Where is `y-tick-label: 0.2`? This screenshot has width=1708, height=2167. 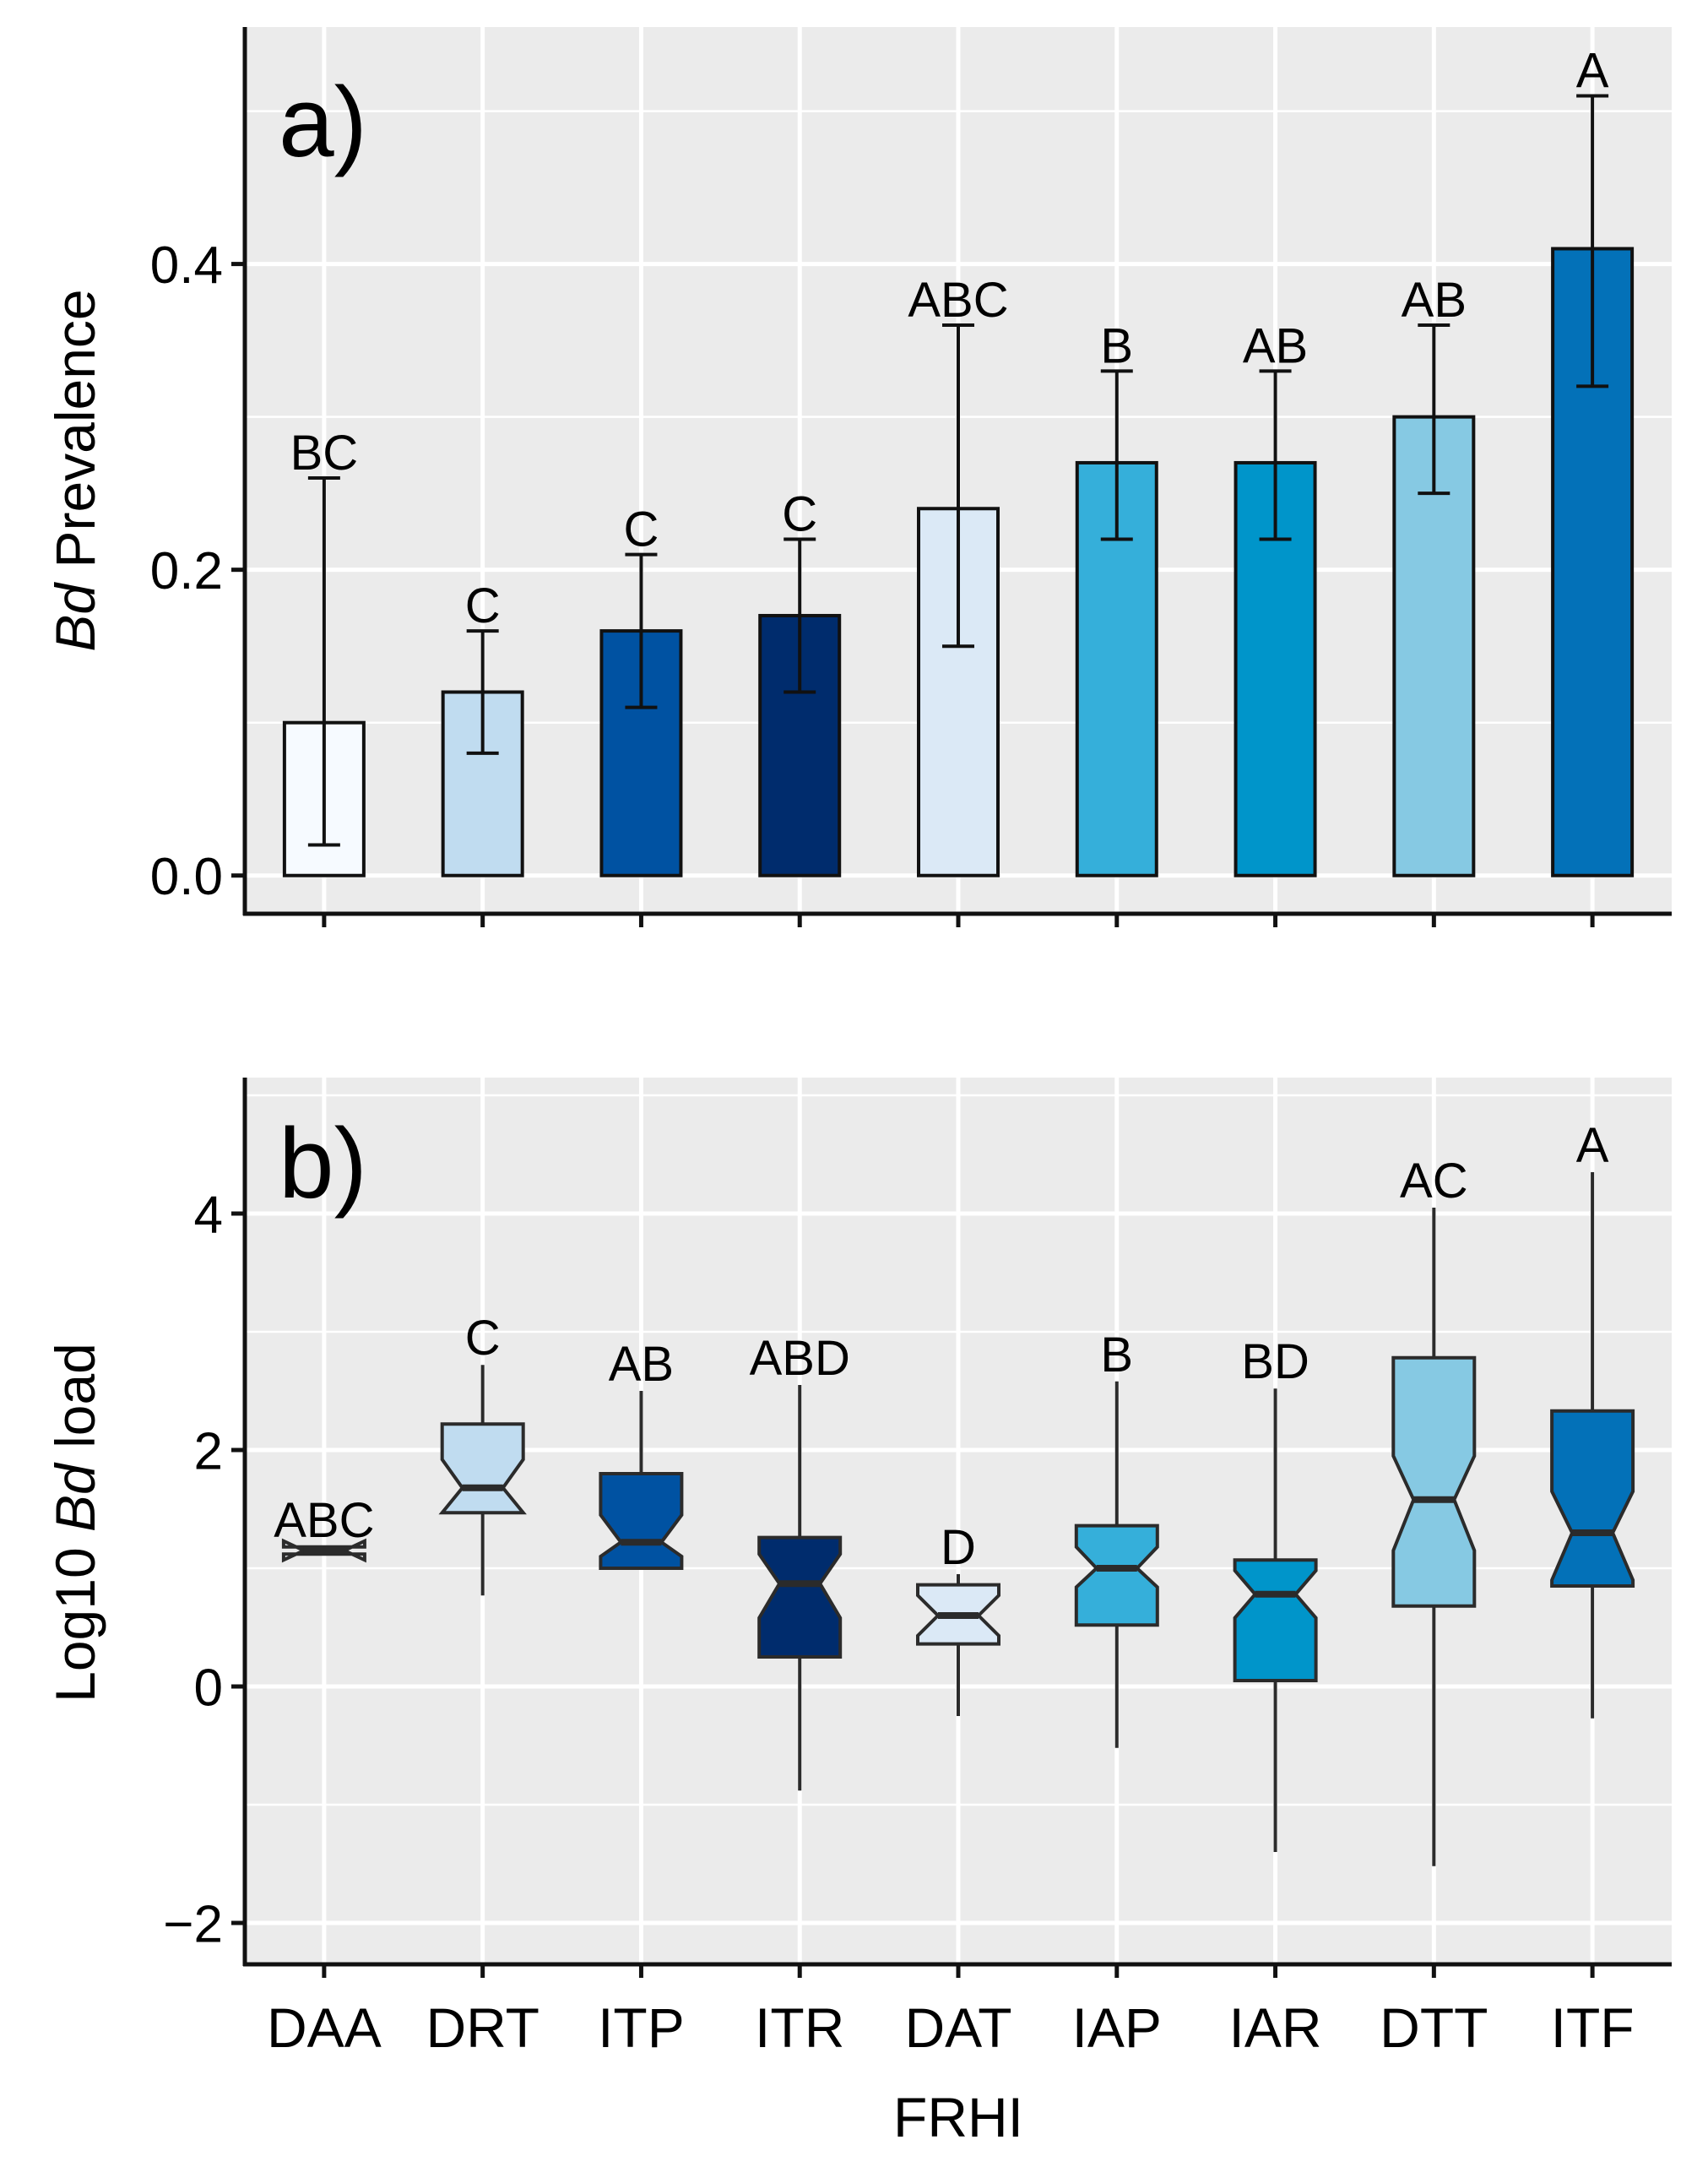
y-tick-label: 0.2 is located at coordinates (186, 571).